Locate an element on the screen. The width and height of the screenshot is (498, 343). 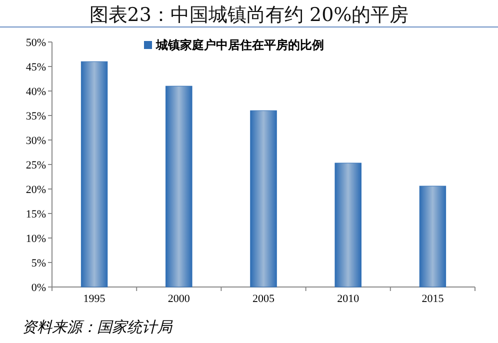
y-tick-label: 20% is located at coordinates (36, 190).